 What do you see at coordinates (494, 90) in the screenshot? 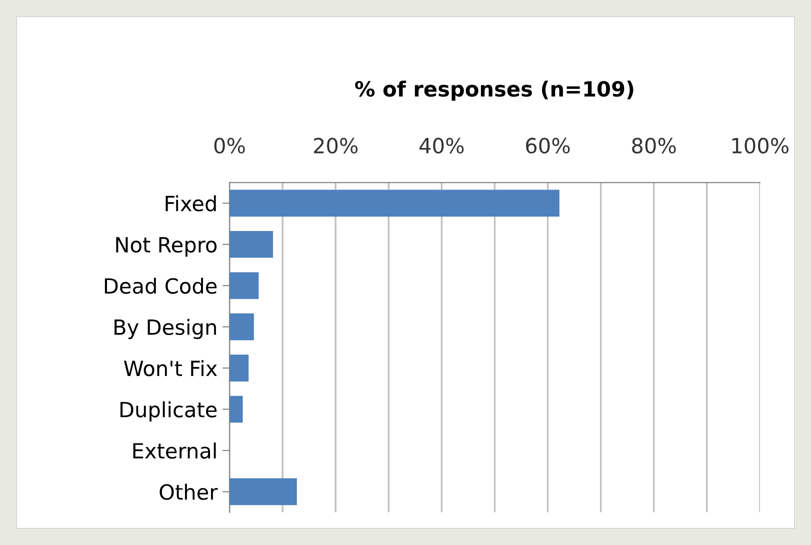
I see `chart-title: % of responses (n=109)` at bounding box center [494, 90].